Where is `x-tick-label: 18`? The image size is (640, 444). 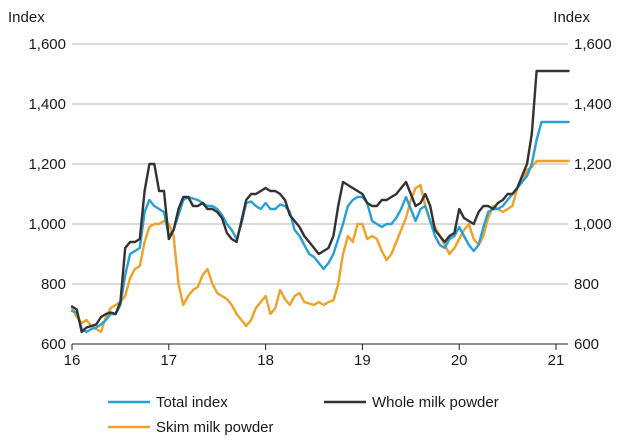
x-tick-label: 18 is located at coordinates (265, 360).